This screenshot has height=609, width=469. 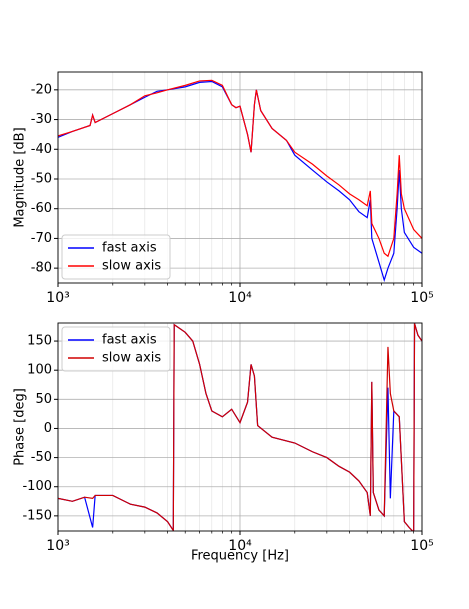 I want to click on y-axis-label: Phase [deg], so click(x=20, y=427).